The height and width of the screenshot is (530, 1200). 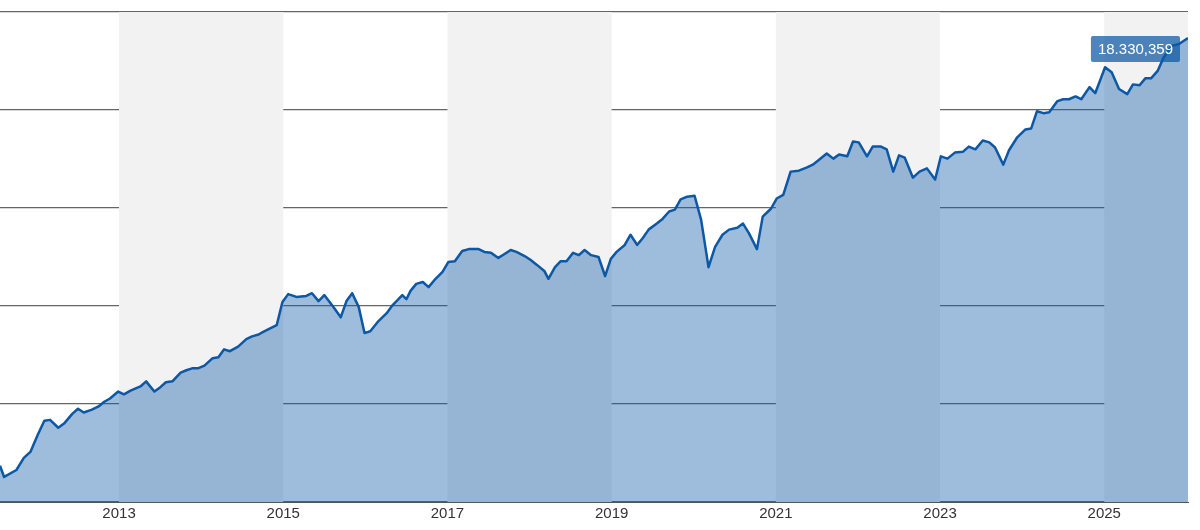 I want to click on x-tick-label: 2015, so click(x=283, y=513).